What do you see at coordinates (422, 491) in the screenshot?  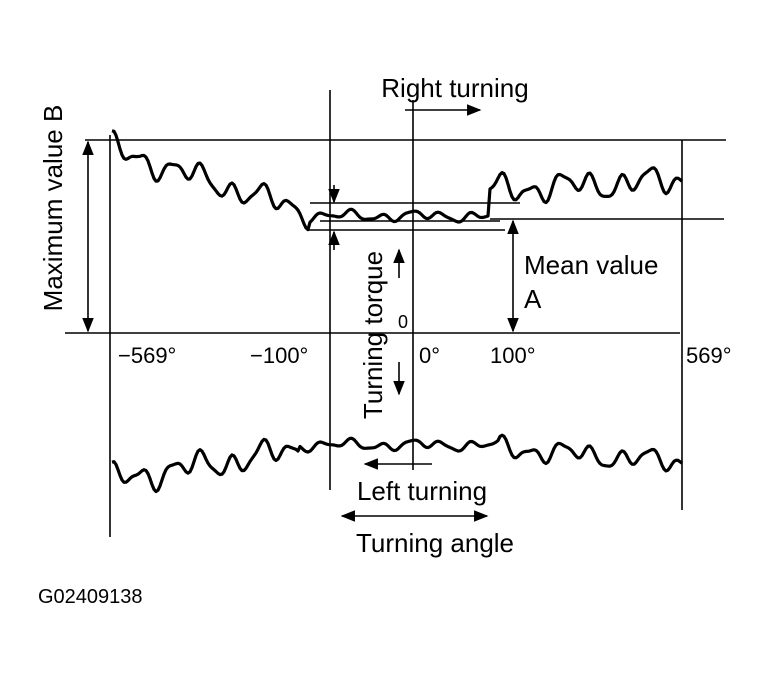 I see `left-turning-label: Left turning` at bounding box center [422, 491].